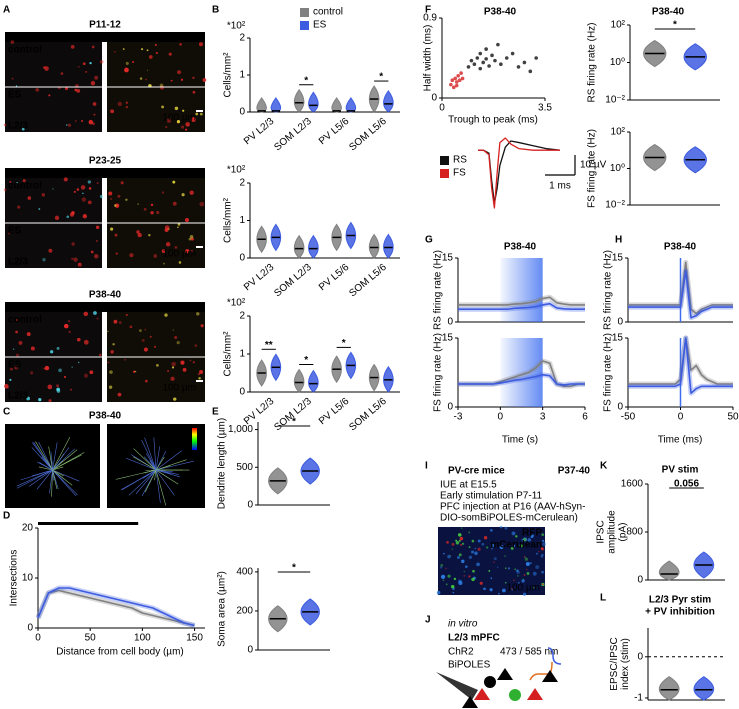 The image size is (739, 709). I want to click on panel-letter: K, so click(604, 466).